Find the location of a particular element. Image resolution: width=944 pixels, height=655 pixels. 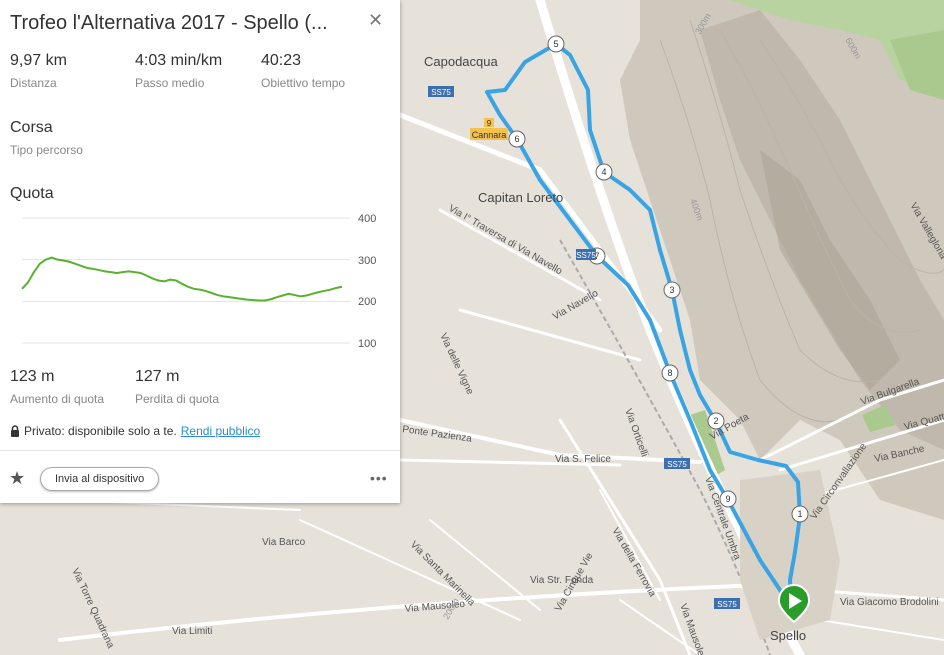

pace-value: 4:03 min/km is located at coordinates (179, 60).